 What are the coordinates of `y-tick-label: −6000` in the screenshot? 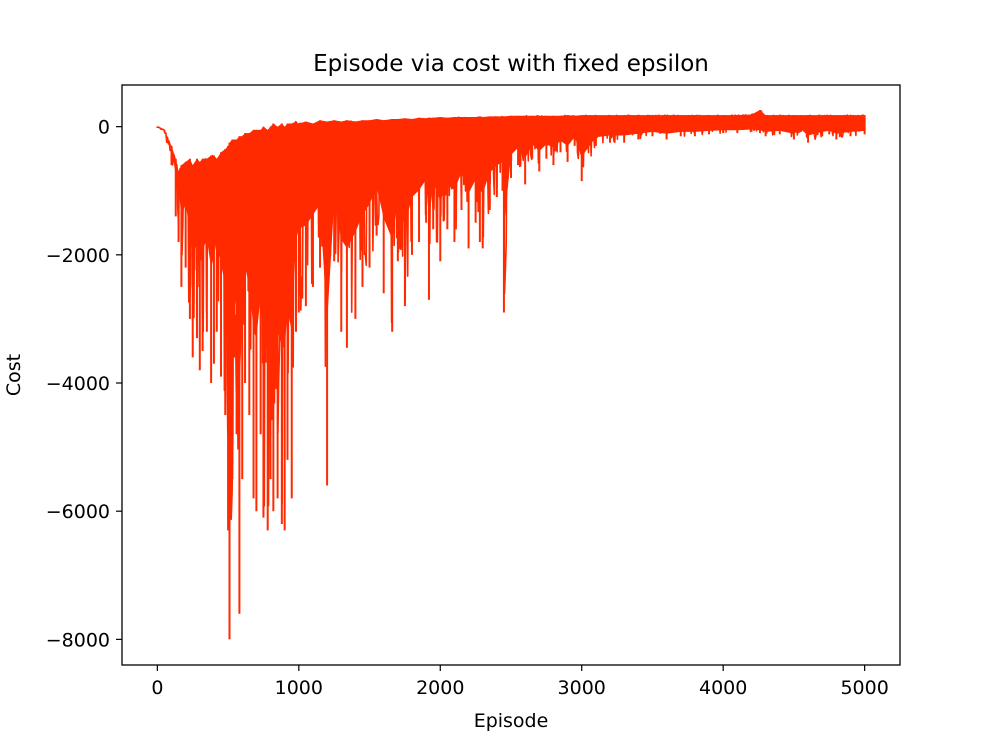 It's located at (78, 512).